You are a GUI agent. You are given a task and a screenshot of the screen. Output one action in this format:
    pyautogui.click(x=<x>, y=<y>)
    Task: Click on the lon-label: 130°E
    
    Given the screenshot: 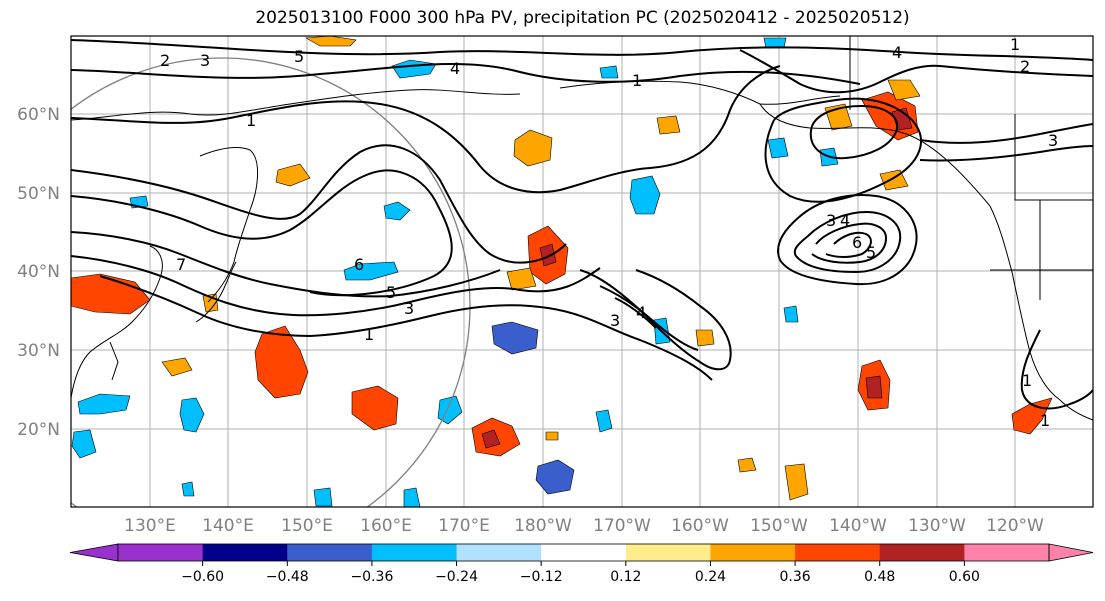 What is the action you would take?
    pyautogui.click(x=150, y=526)
    